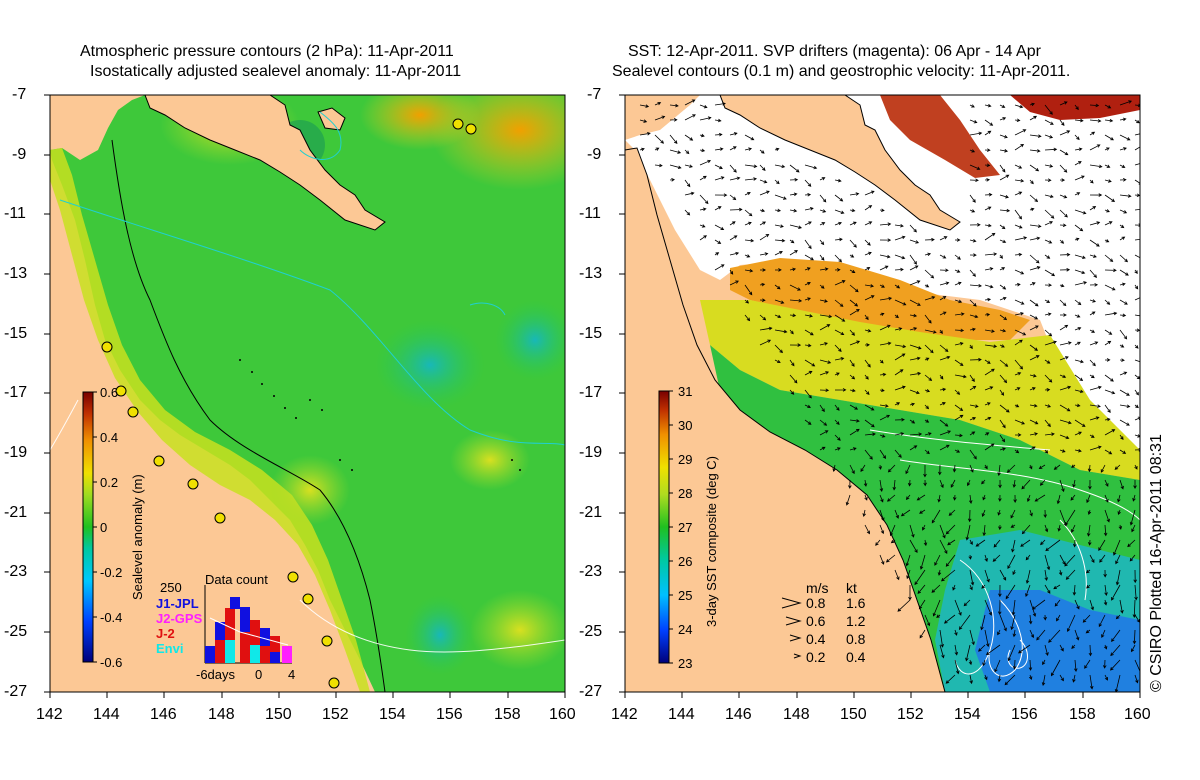 The width and height of the screenshot is (1200, 780). I want to click on right-sst-warm, so click(880, 299).